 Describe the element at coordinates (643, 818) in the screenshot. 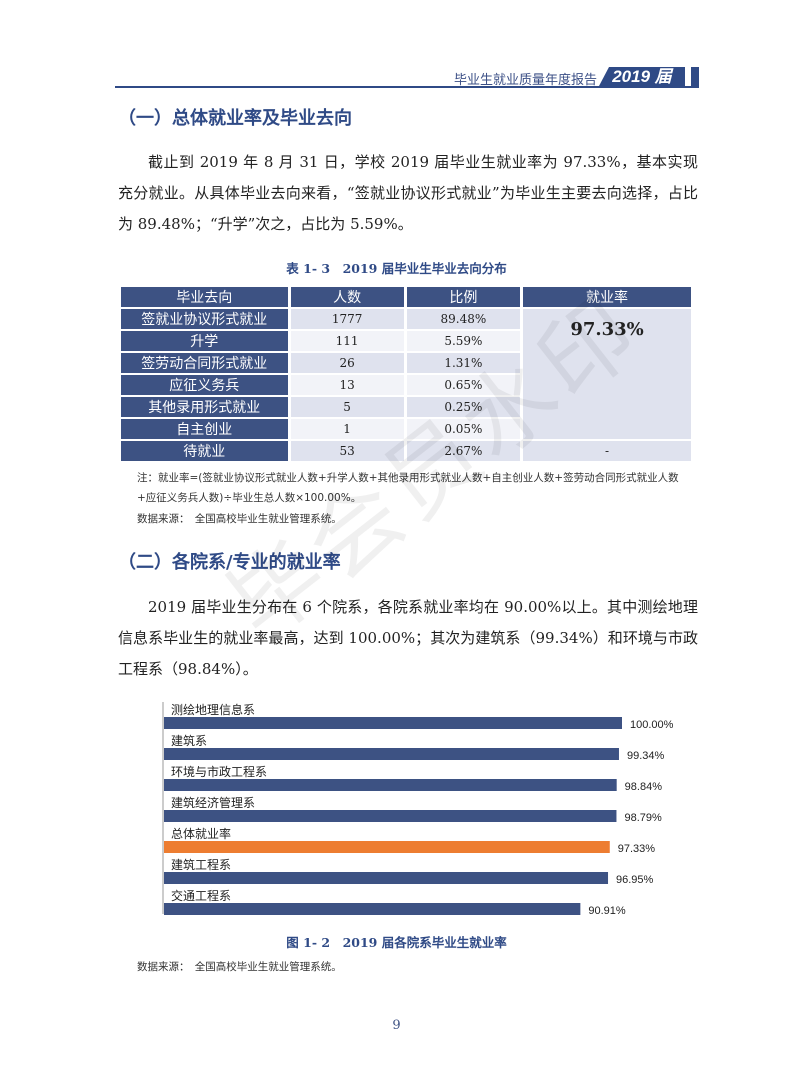

I see `value-label: 98.79%` at that location.